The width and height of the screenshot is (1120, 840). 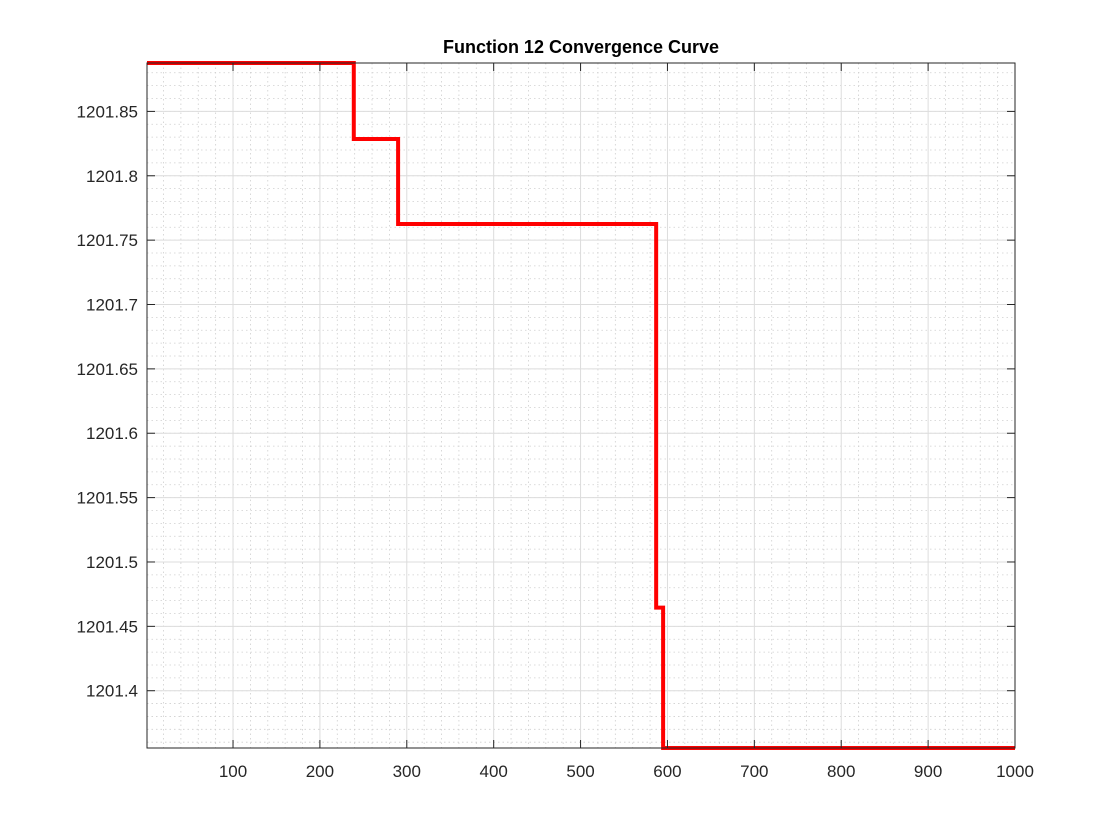 What do you see at coordinates (112, 176) in the screenshot?
I see `y-tick-label: 1201.8` at bounding box center [112, 176].